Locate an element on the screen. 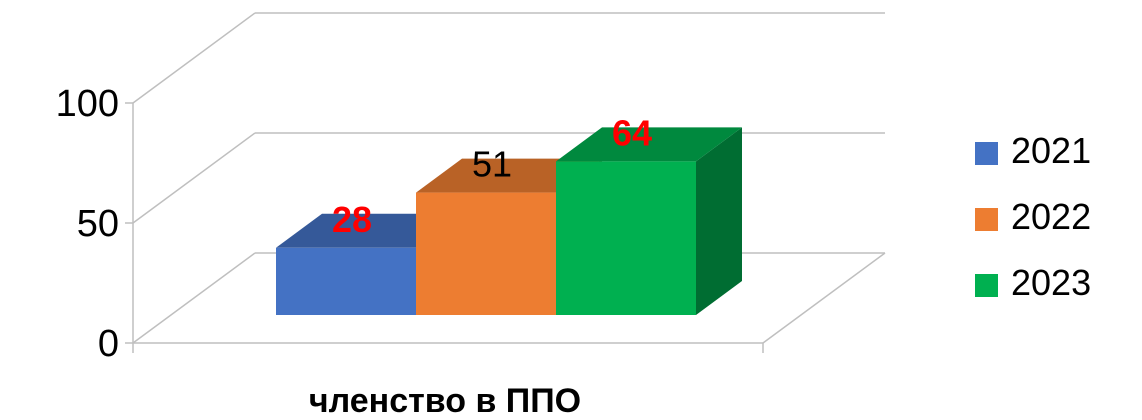 The height and width of the screenshot is (420, 1142). bar-front-2023 is located at coordinates (626, 238).